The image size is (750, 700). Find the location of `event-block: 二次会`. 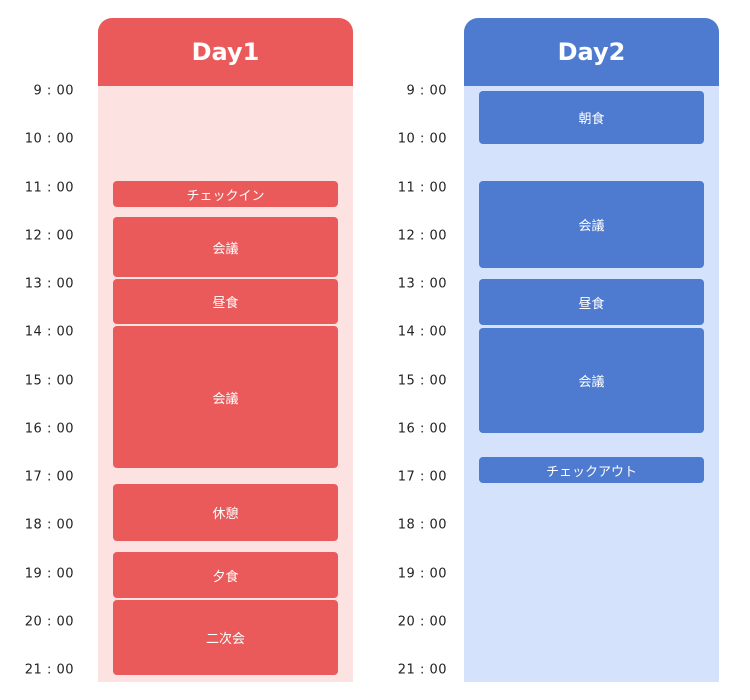

event-block: 二次会 is located at coordinates (225, 637).